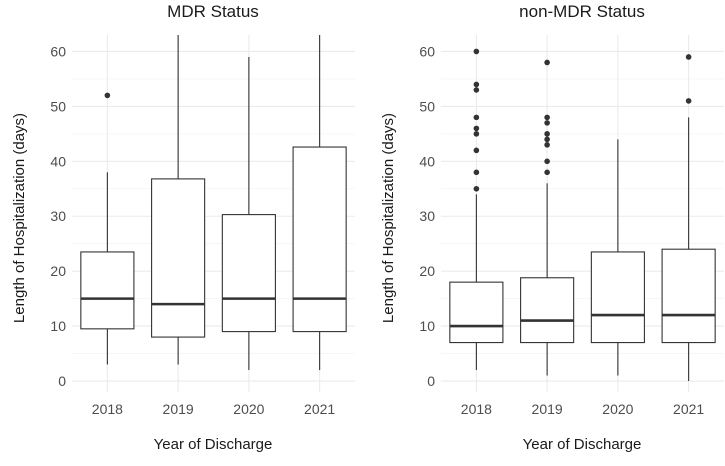 The image size is (725, 466). Describe the element at coordinates (582, 11) in the screenshot. I see `panel-title: non-MDR Status` at that location.